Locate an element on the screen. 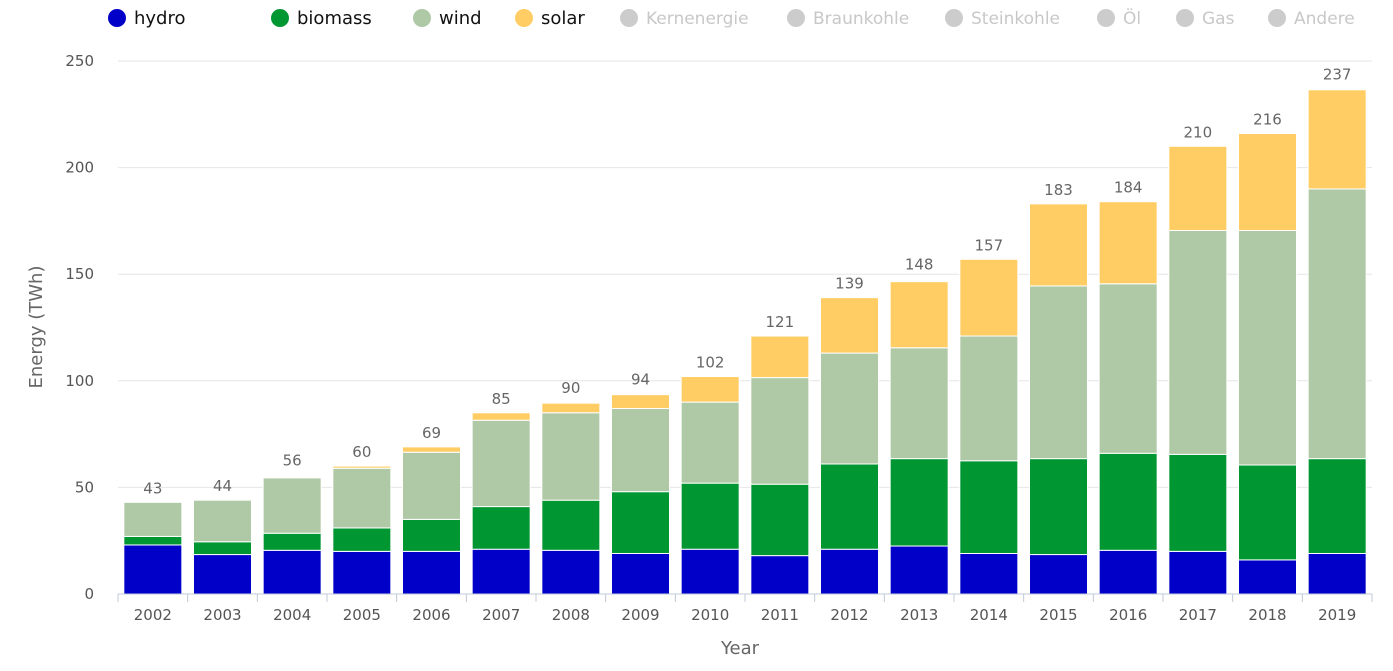 The image size is (1393, 671). y-tick-label: 250 is located at coordinates (79, 61).